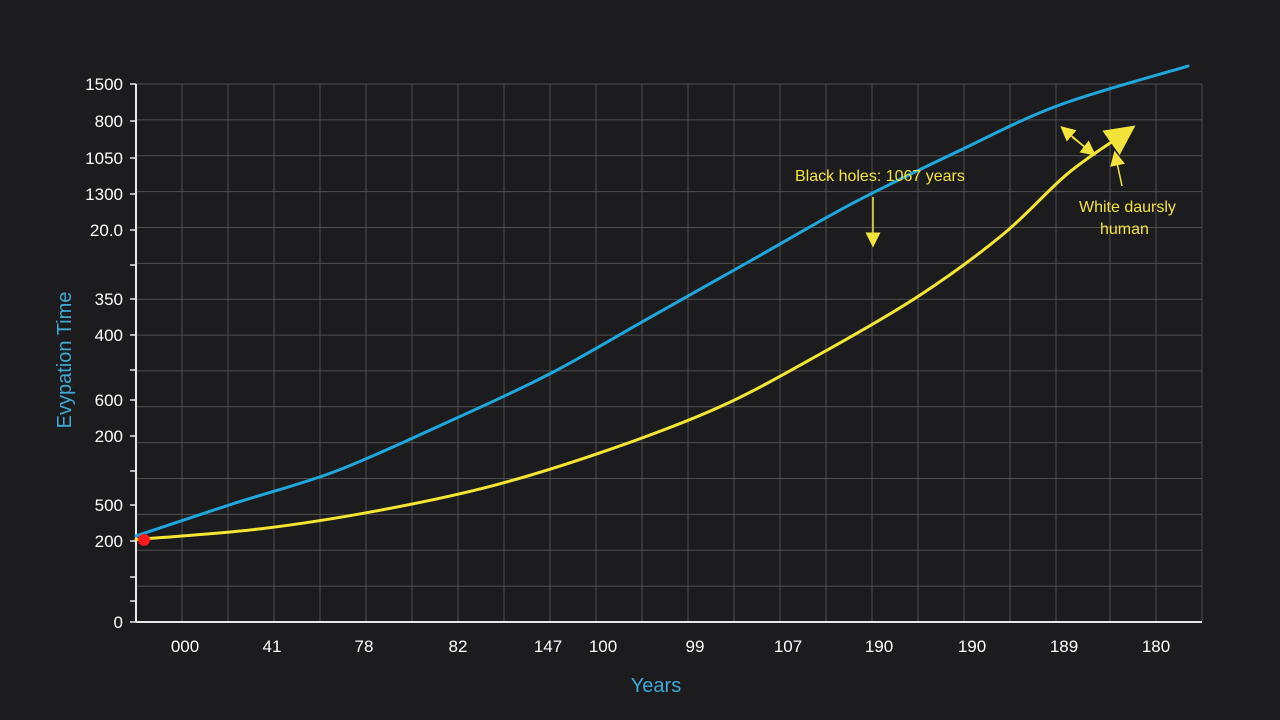 The width and height of the screenshot is (1280, 720). Describe the element at coordinates (458, 646) in the screenshot. I see `x-tick-label: 82` at that location.